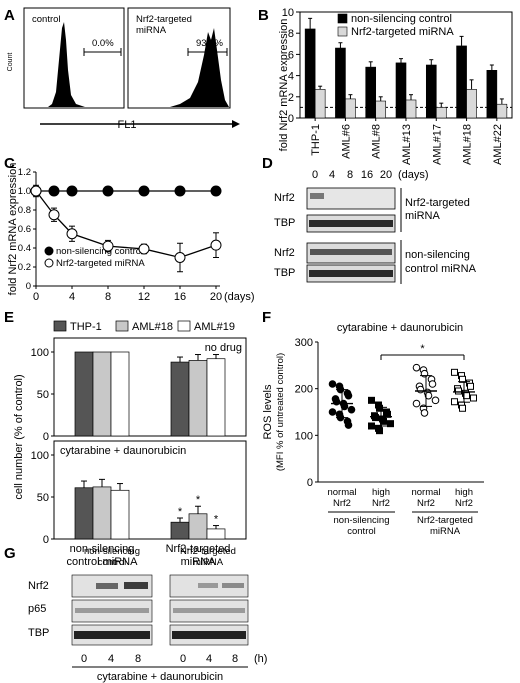  What do you see at coordinates (150, 490) in the screenshot?
I see `subplot-frame-e` at bounding box center [150, 490].